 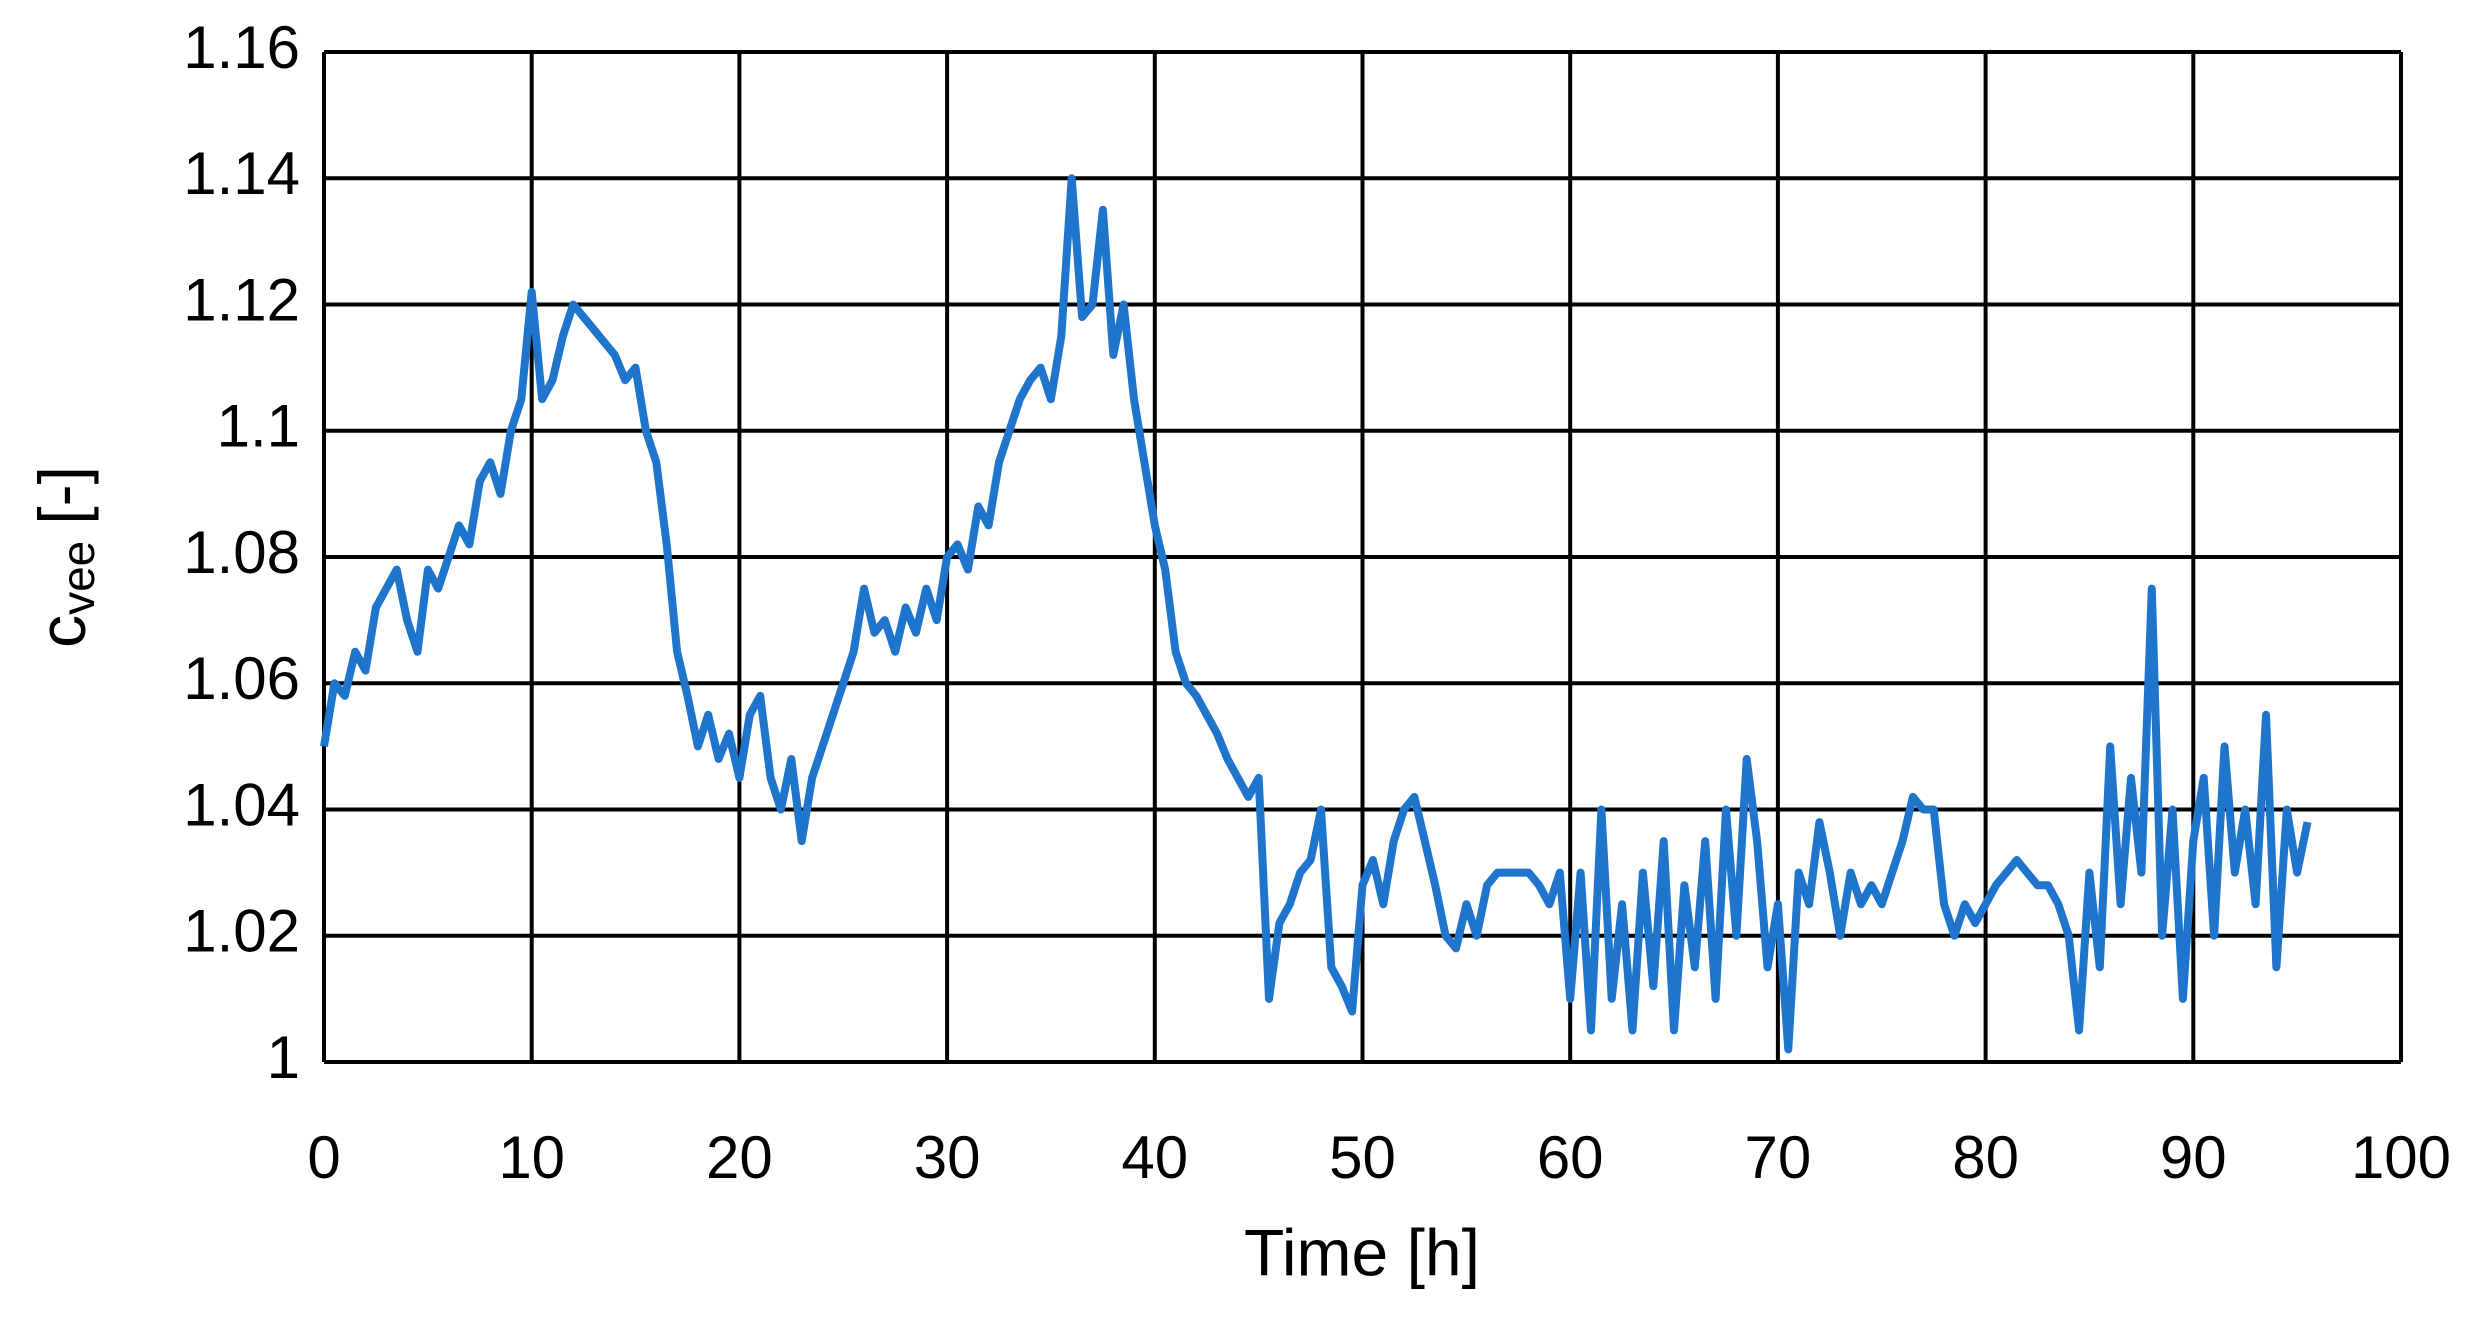 I want to click on x-tick-label: 20, so click(x=739, y=1157).